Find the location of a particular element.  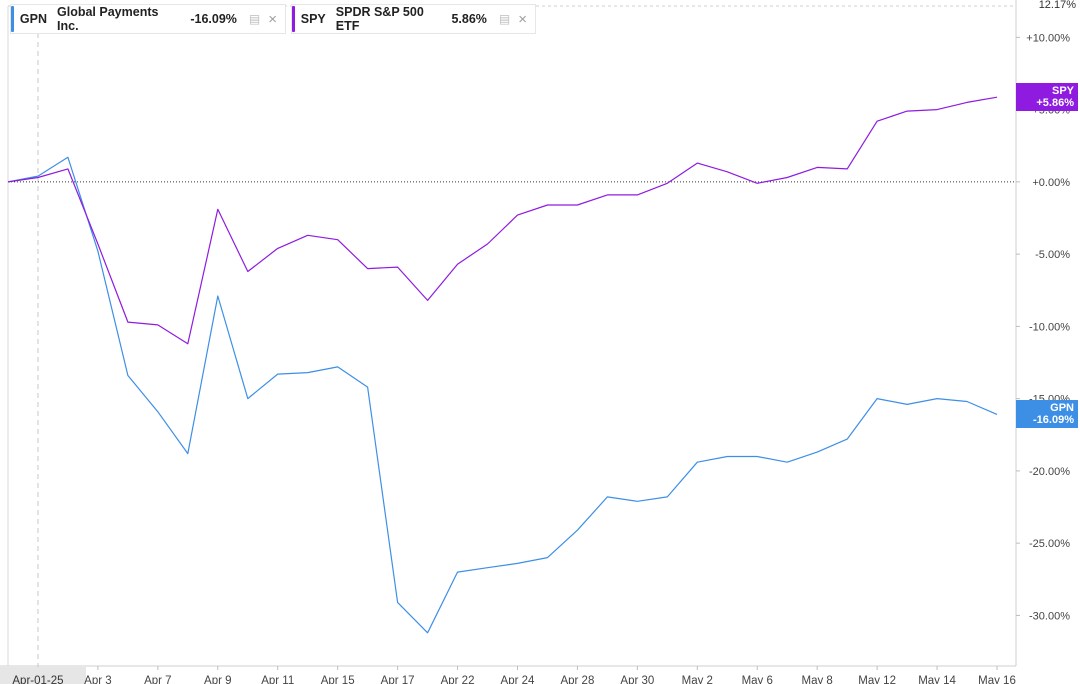

x-tick-label: Apr 22 is located at coordinates (458, 679).